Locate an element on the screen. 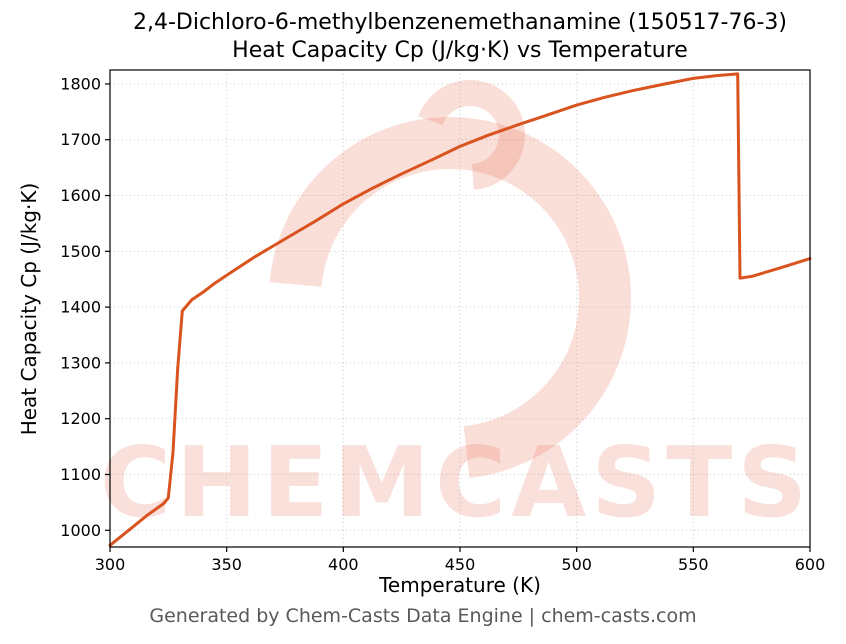  y-tick-label: 1500 is located at coordinates (80, 251).